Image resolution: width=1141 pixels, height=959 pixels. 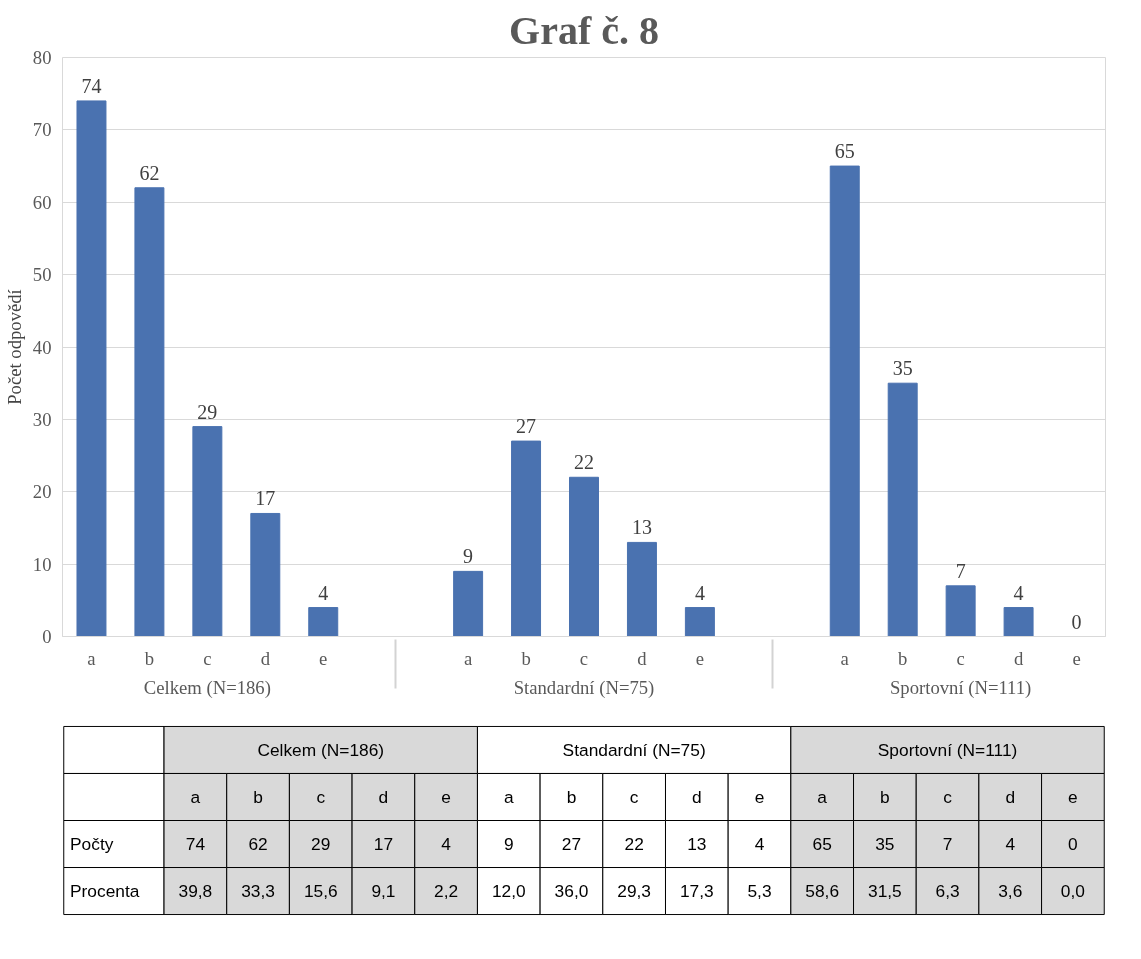 I want to click on data-label: 17,3, so click(x=696, y=891).